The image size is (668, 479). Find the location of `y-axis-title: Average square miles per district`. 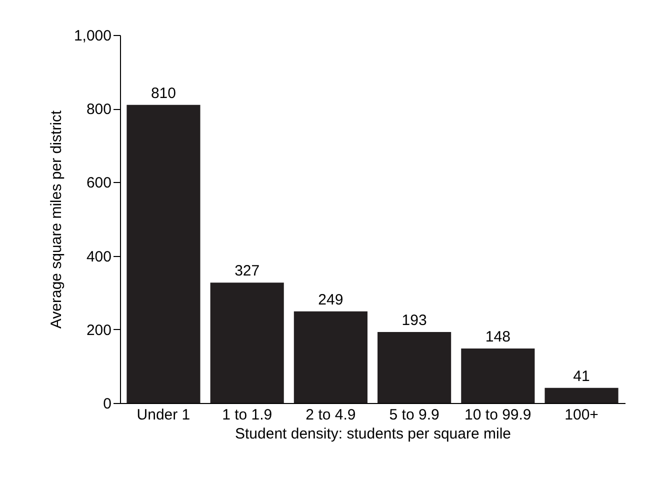

y-axis-title: Average square miles per district is located at coordinates (56, 219).